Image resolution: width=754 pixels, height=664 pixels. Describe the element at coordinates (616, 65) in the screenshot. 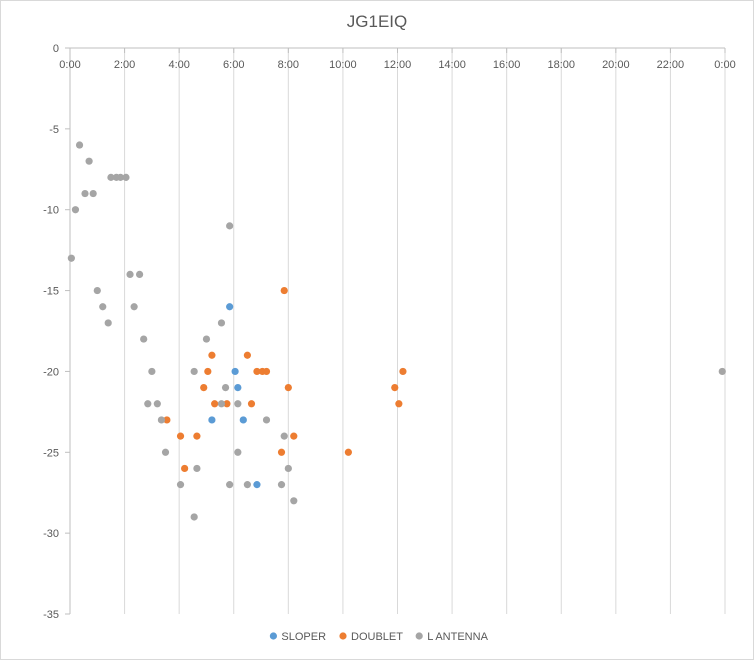

I see `x-tick-label: 20:00` at that location.